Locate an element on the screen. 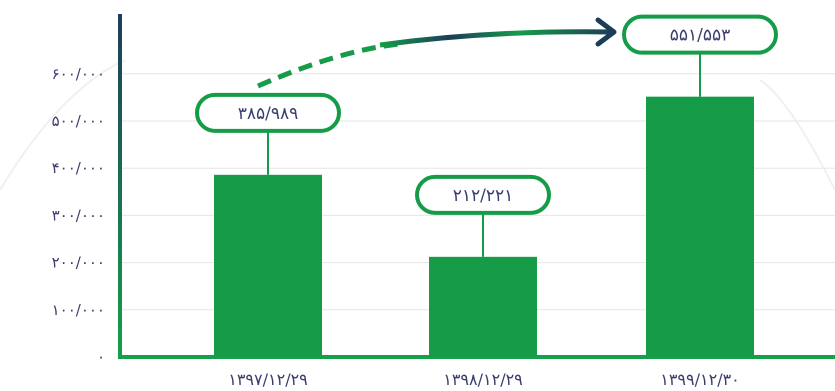 This screenshot has width=835, height=391. x-tick-label: ۱۳۹۸/۱۲/۲۹ is located at coordinates (483, 379).